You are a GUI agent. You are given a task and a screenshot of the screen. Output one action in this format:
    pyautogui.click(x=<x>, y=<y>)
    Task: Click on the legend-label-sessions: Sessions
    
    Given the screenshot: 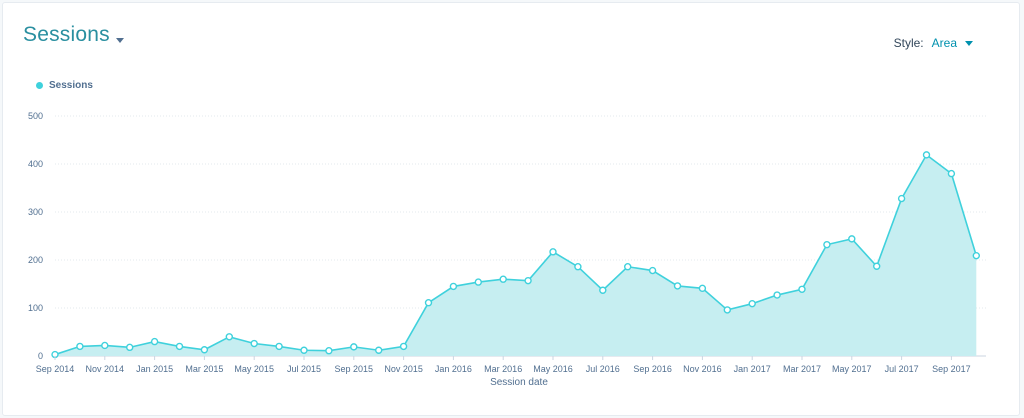 What is the action you would take?
    pyautogui.click(x=71, y=85)
    